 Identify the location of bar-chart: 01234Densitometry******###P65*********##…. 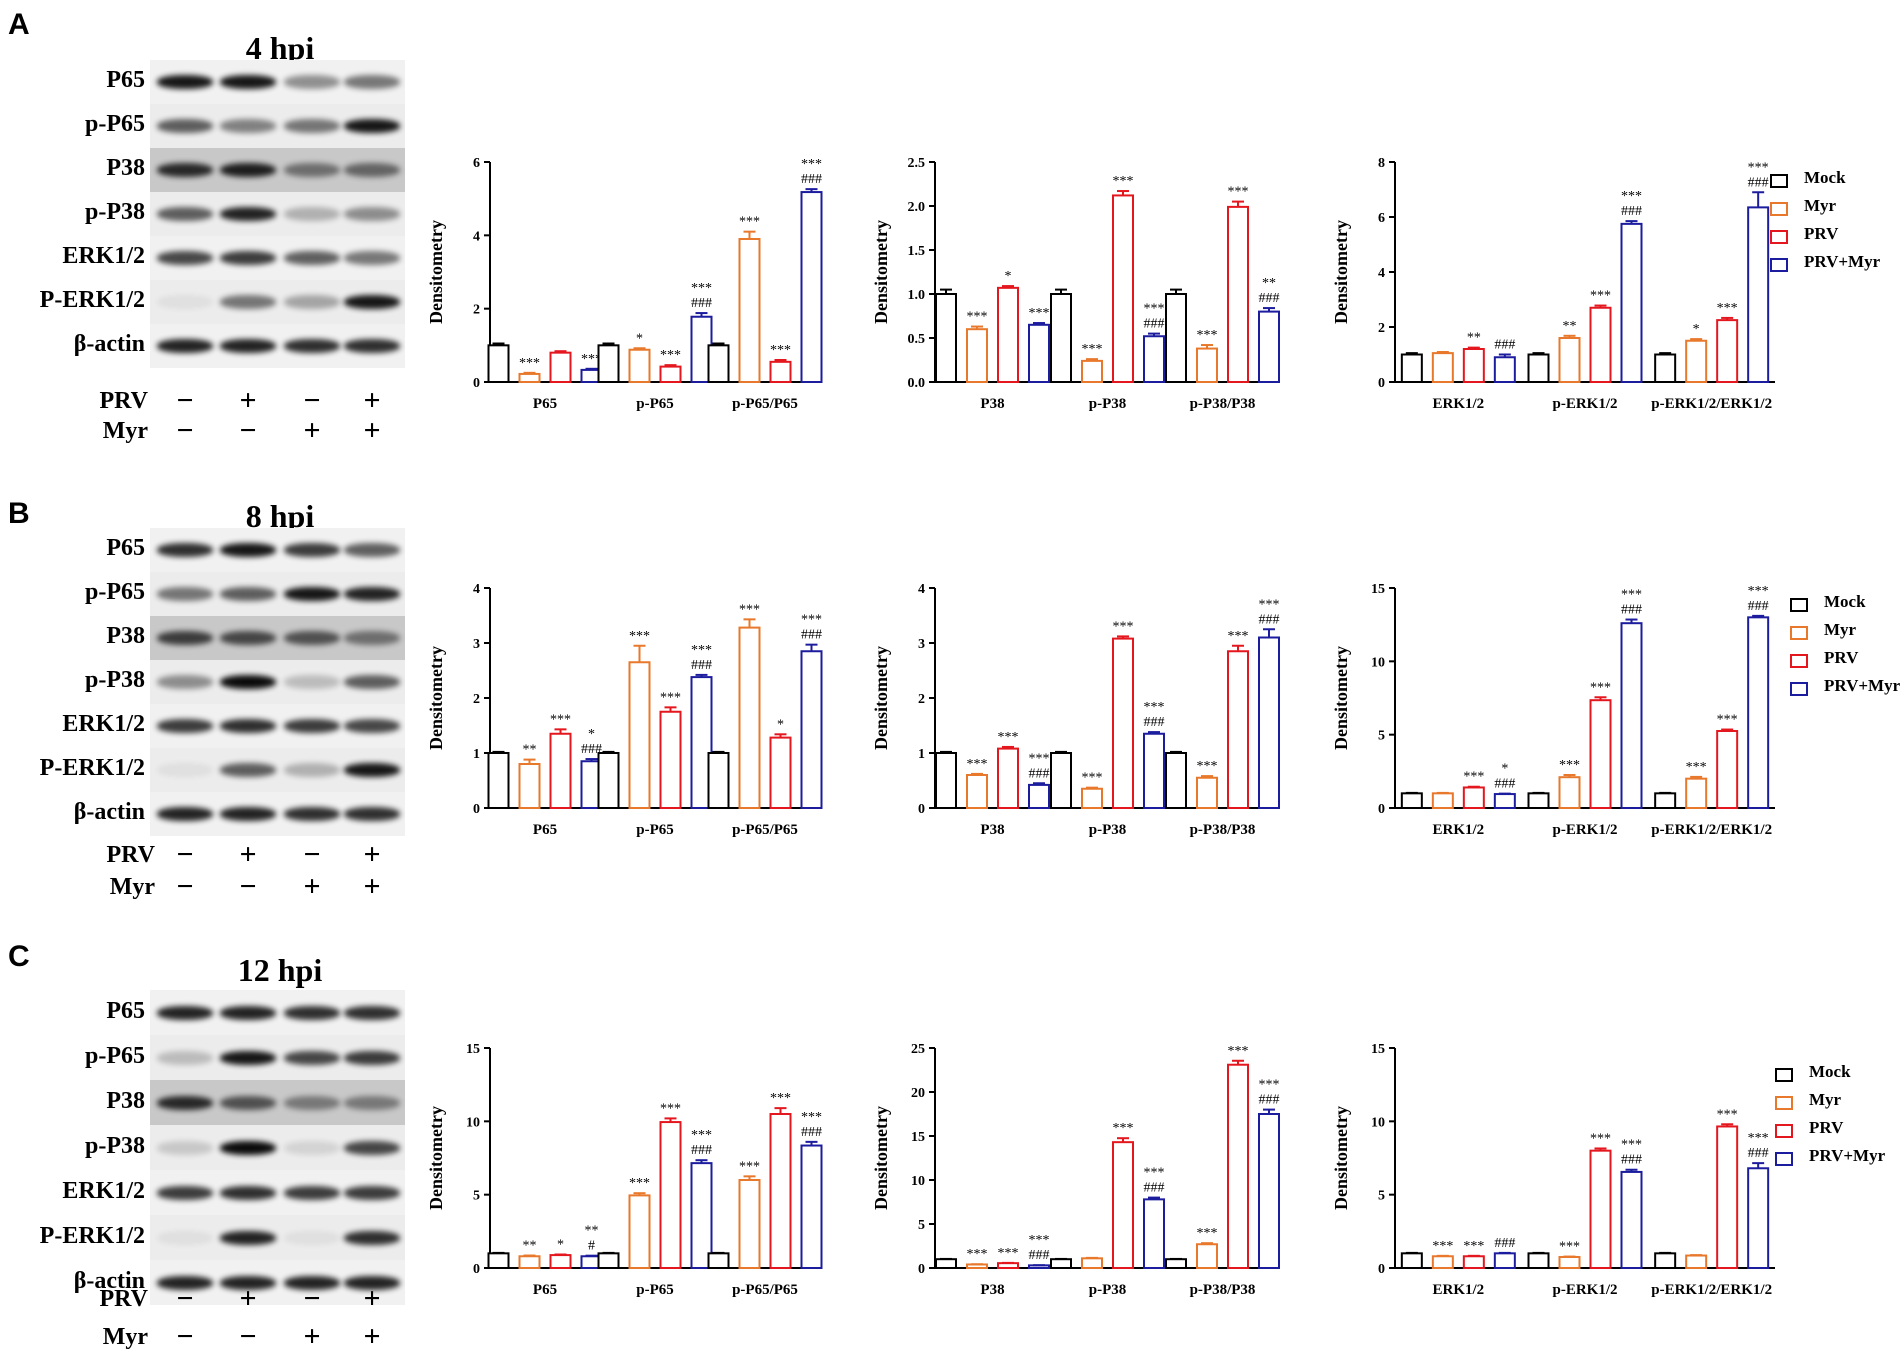
(624, 710).